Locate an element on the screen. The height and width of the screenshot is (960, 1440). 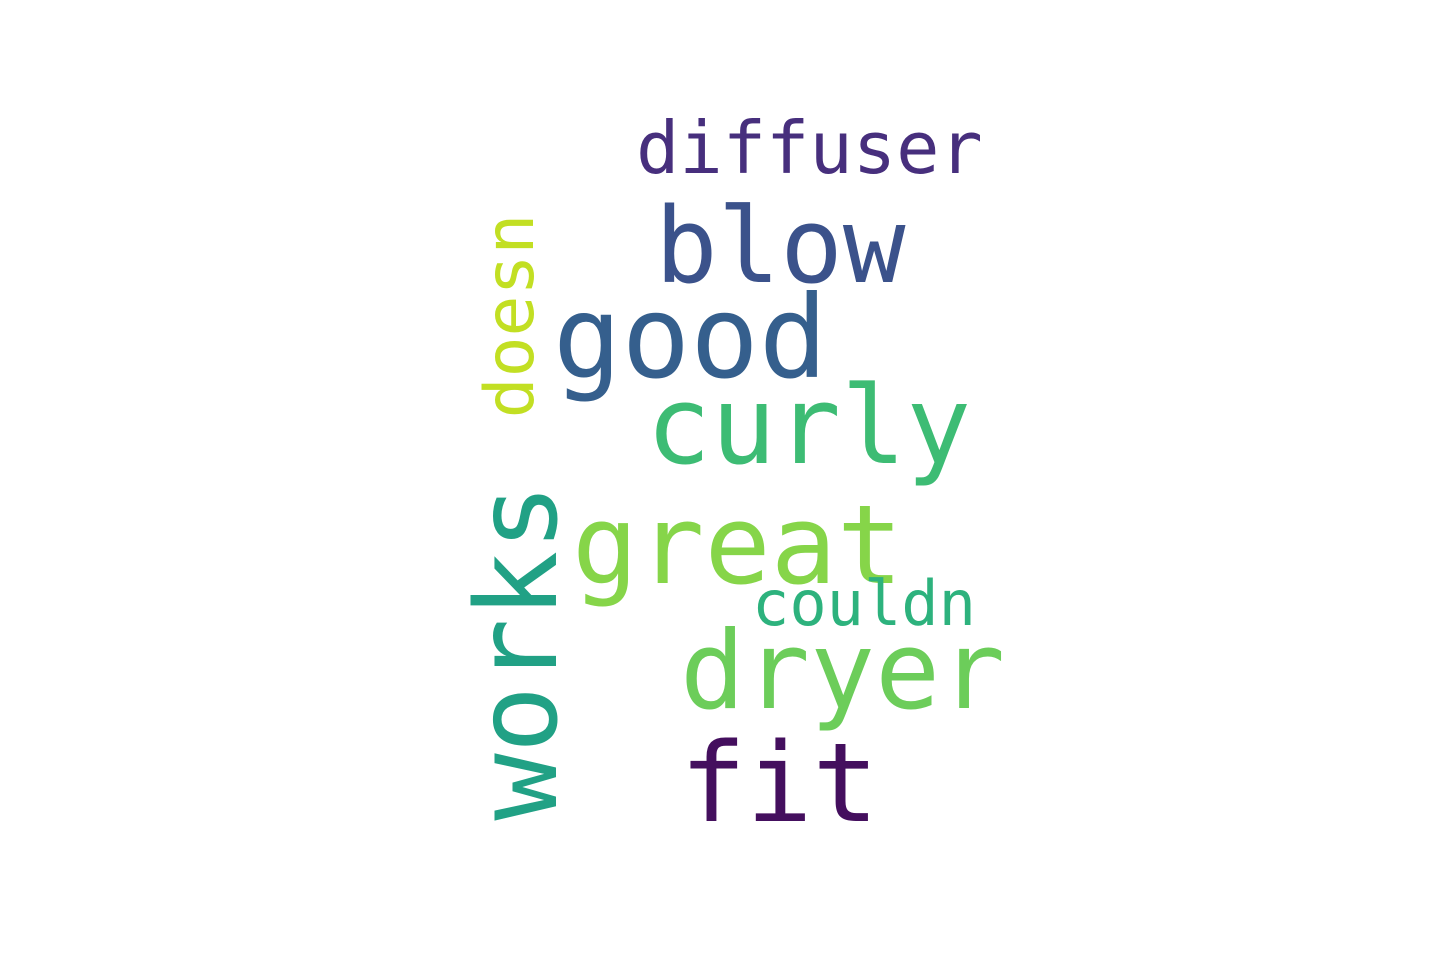
word-good: good is located at coordinates (690, 337).